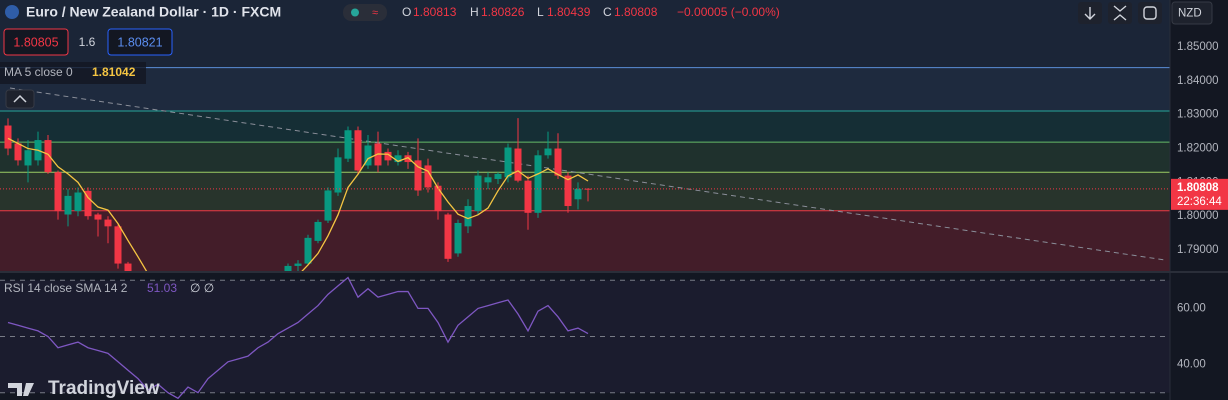 The image size is (1228, 400). What do you see at coordinates (406, 12) in the screenshot?
I see `ohlc-o-label: O` at bounding box center [406, 12].